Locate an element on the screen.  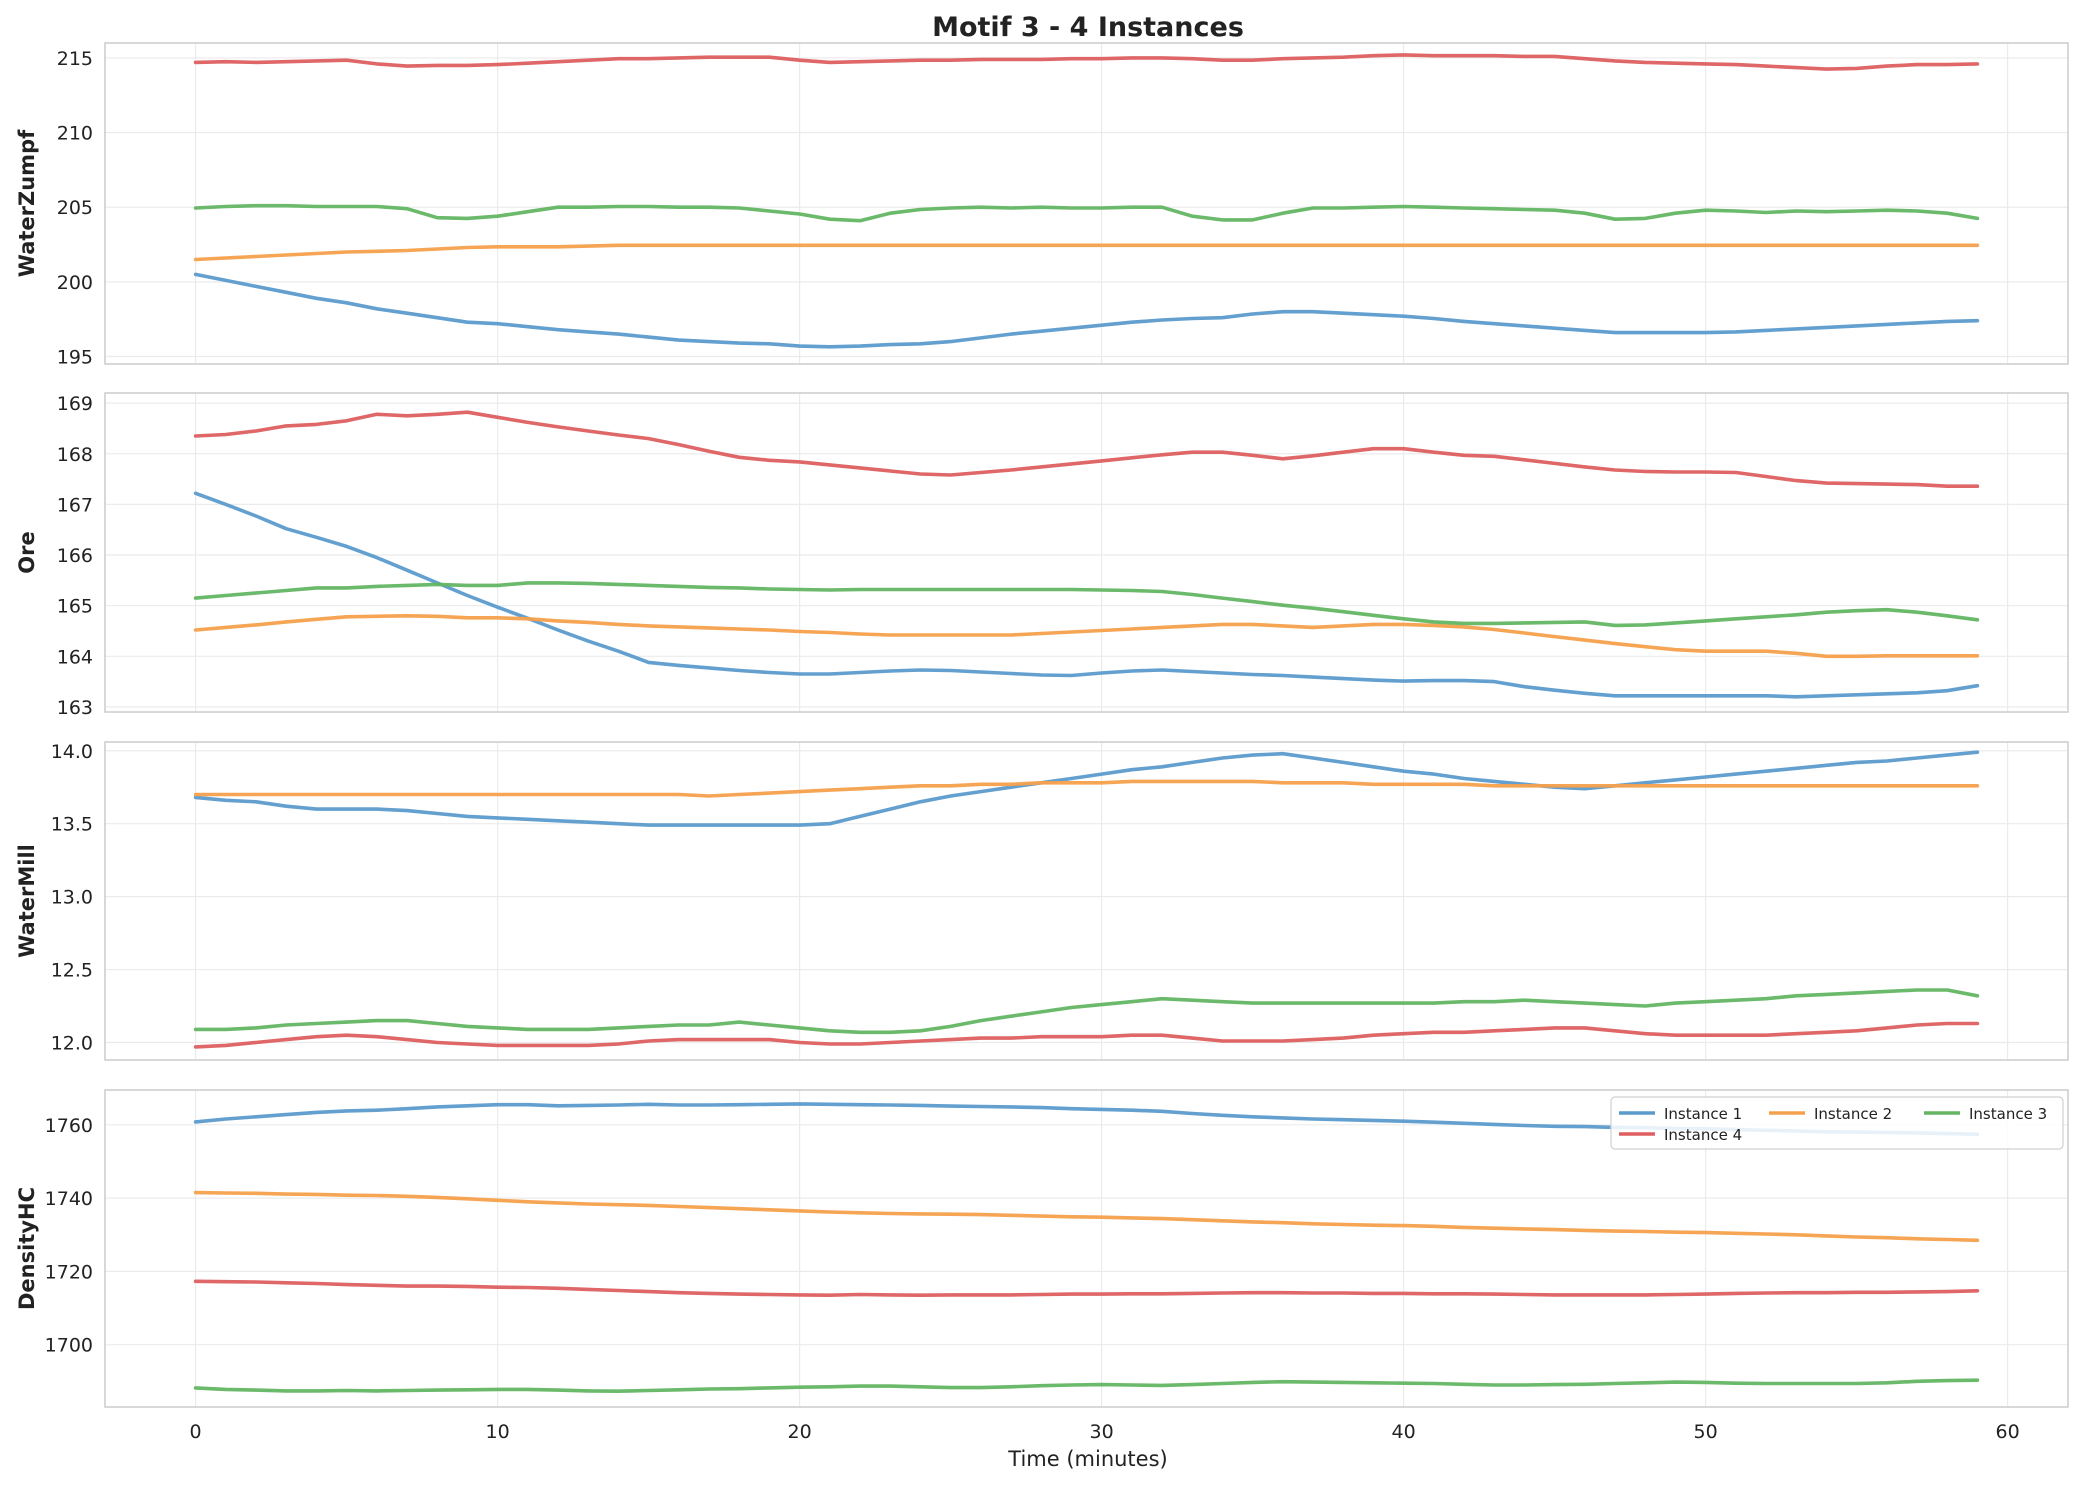
series-line-instance-1-waterzumpf is located at coordinates (1086, 310).